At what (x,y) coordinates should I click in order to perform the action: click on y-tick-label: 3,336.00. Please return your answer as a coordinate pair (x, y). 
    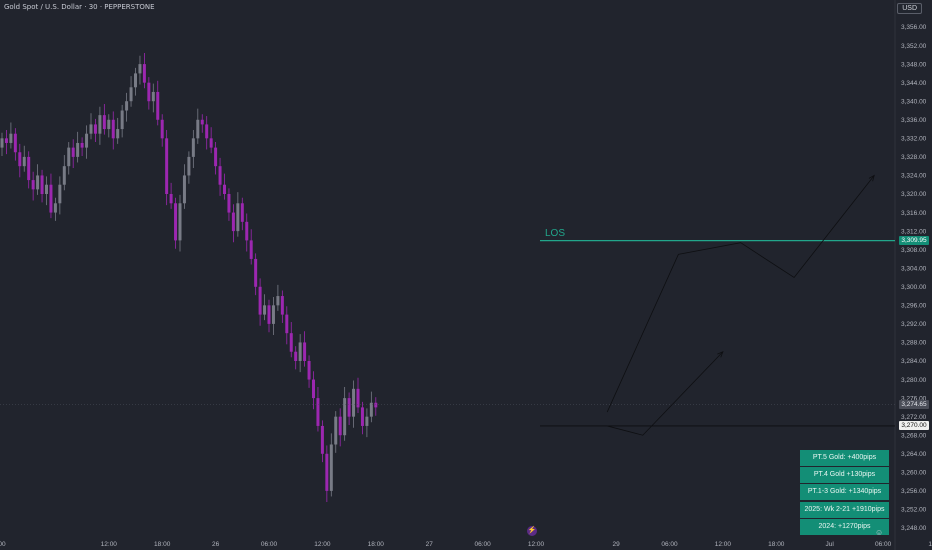
    Looking at the image, I should click on (914, 120).